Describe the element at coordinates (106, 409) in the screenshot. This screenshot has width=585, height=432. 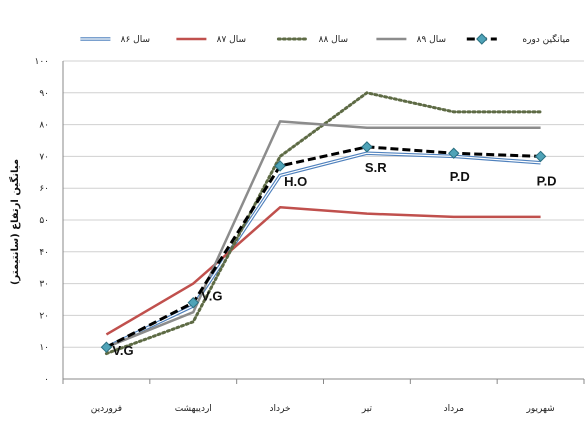
I see `x-tick-label: فروردین` at that location.